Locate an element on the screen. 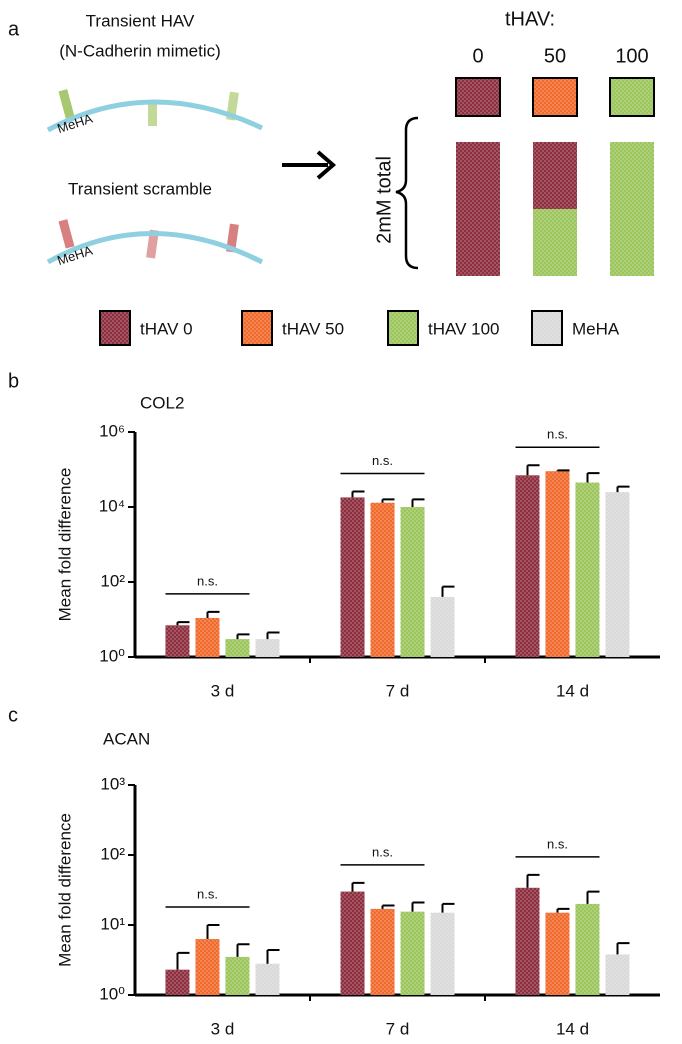 This screenshot has width=682, height=1044. chart-title: ACAN is located at coordinates (126, 738).